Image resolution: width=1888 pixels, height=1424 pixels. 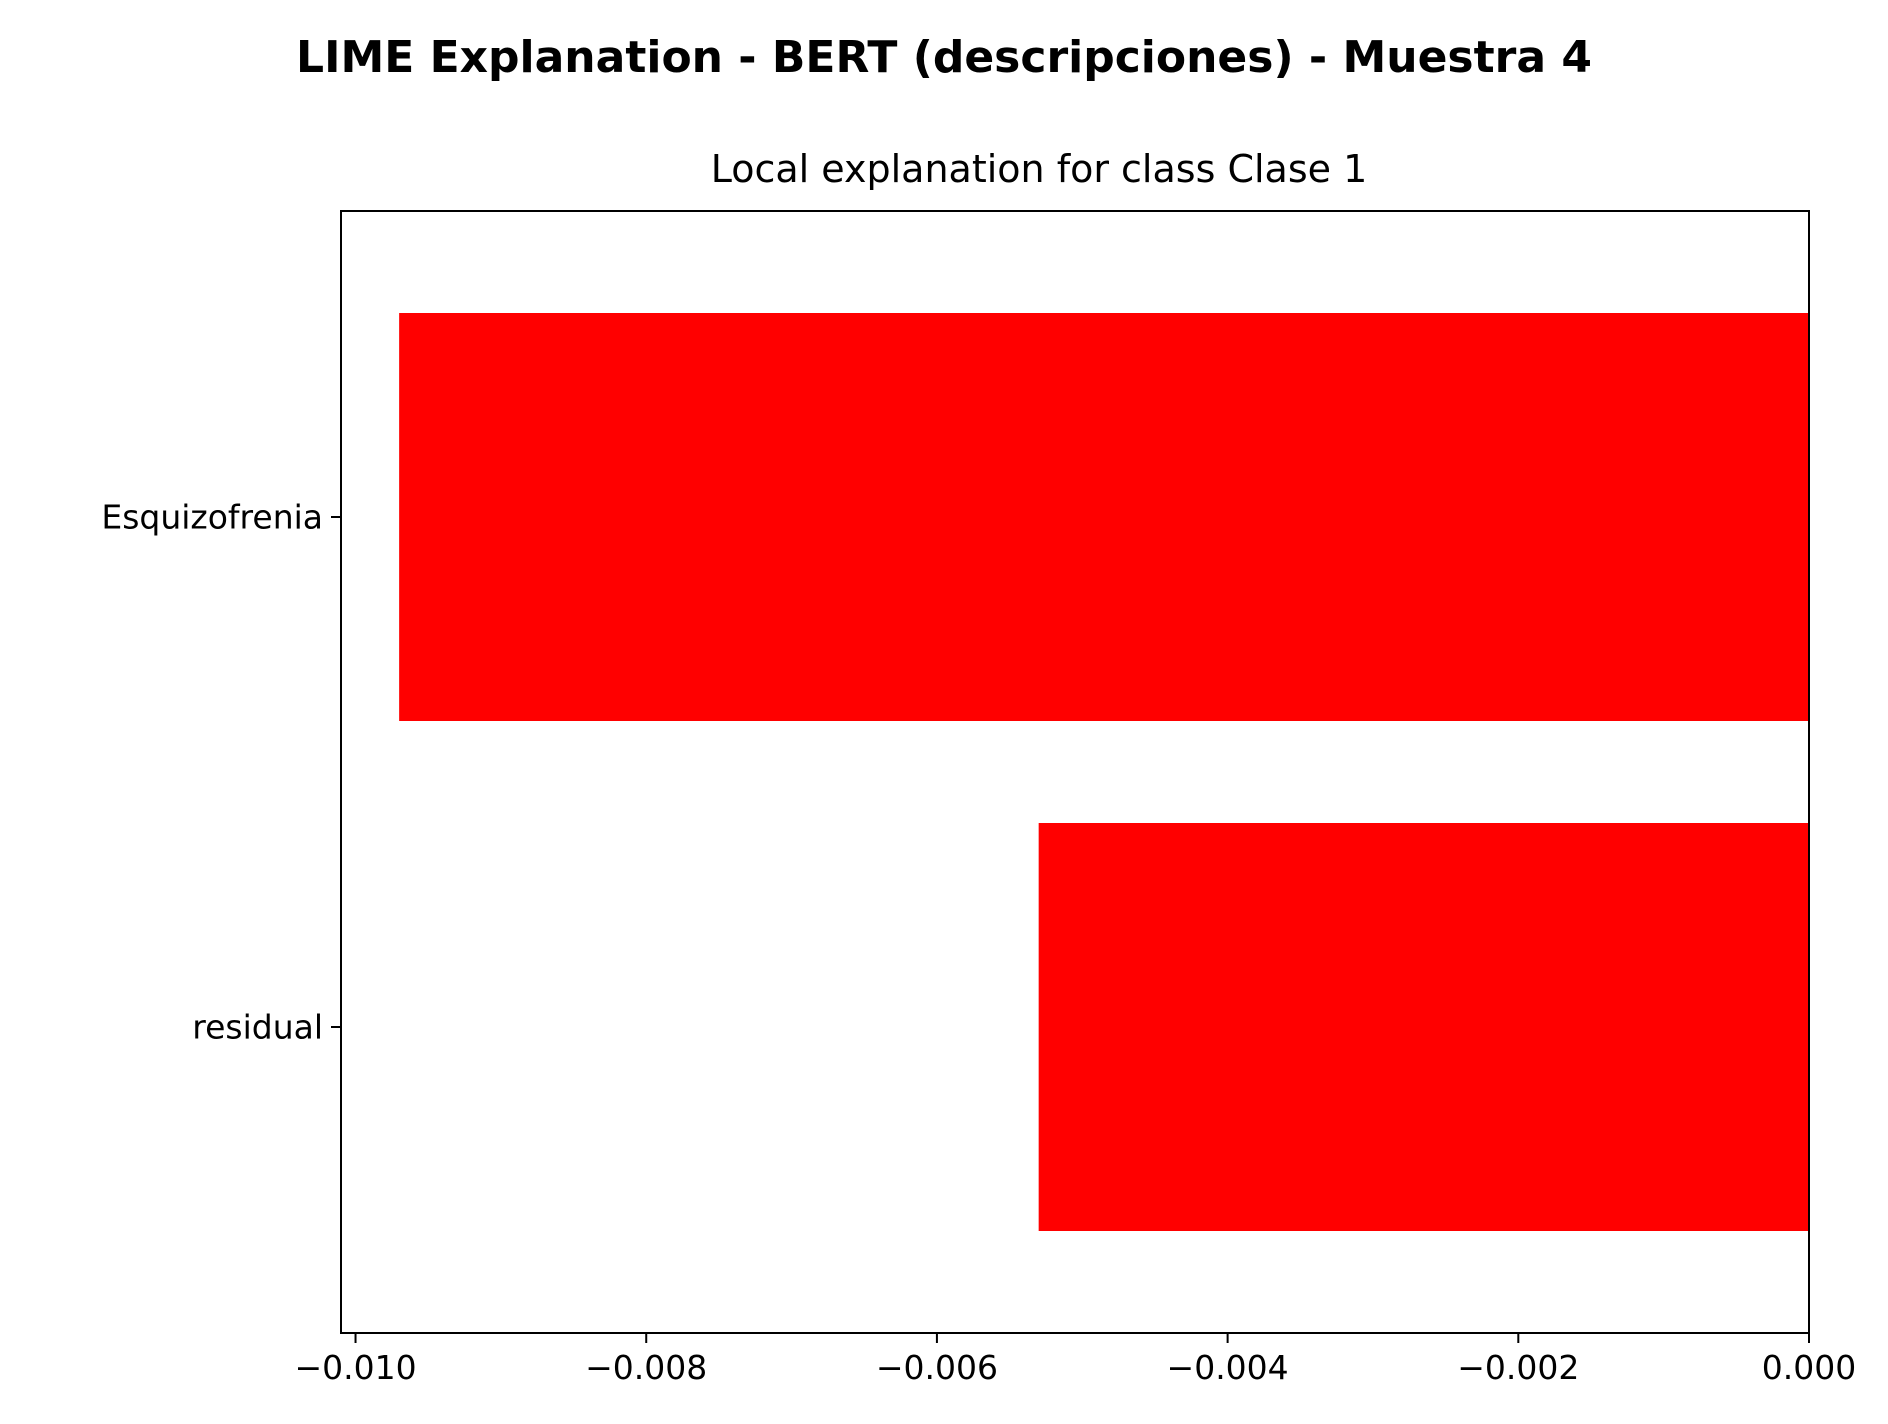 What do you see at coordinates (257, 1027) in the screenshot?
I see `y-tick-label: residual` at bounding box center [257, 1027].